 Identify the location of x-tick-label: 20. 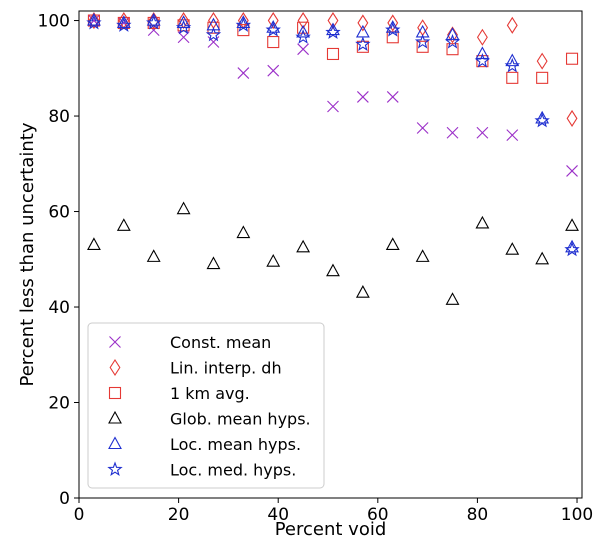
(179, 515).